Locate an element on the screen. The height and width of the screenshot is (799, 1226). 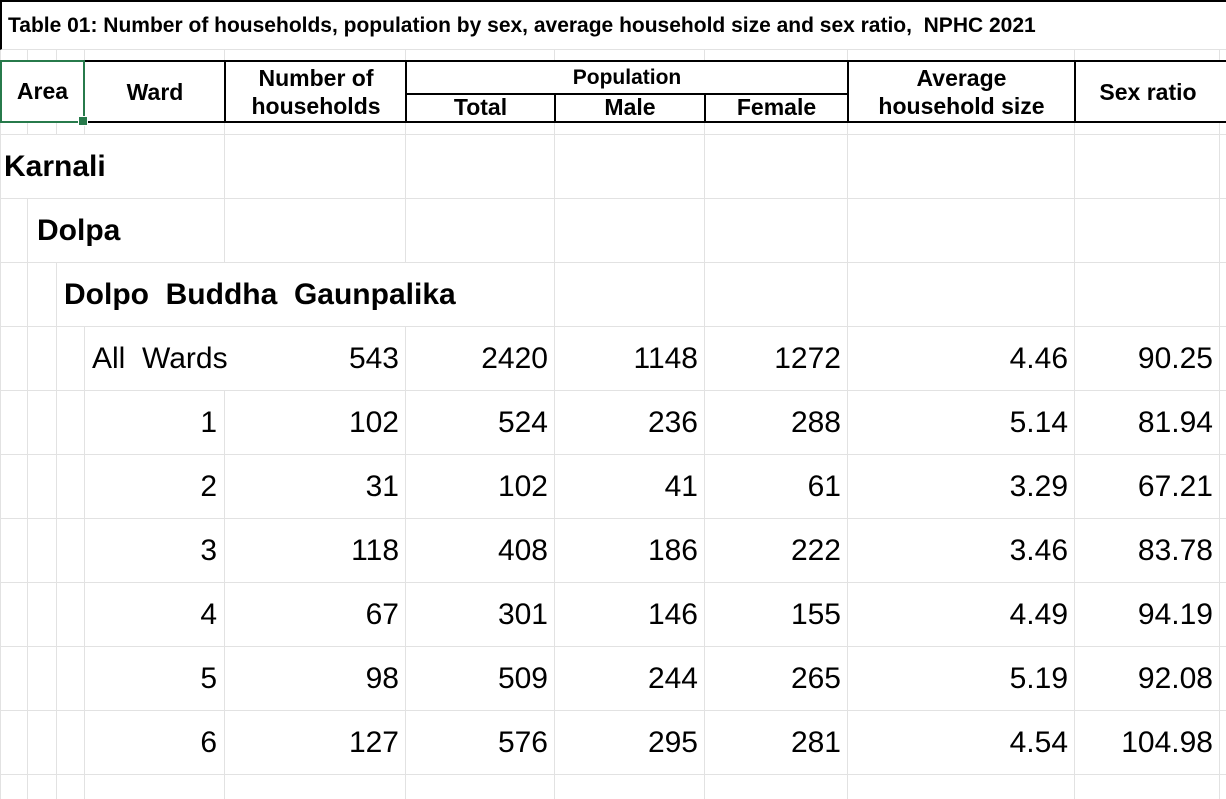
households-cell: 31 is located at coordinates (315, 486).